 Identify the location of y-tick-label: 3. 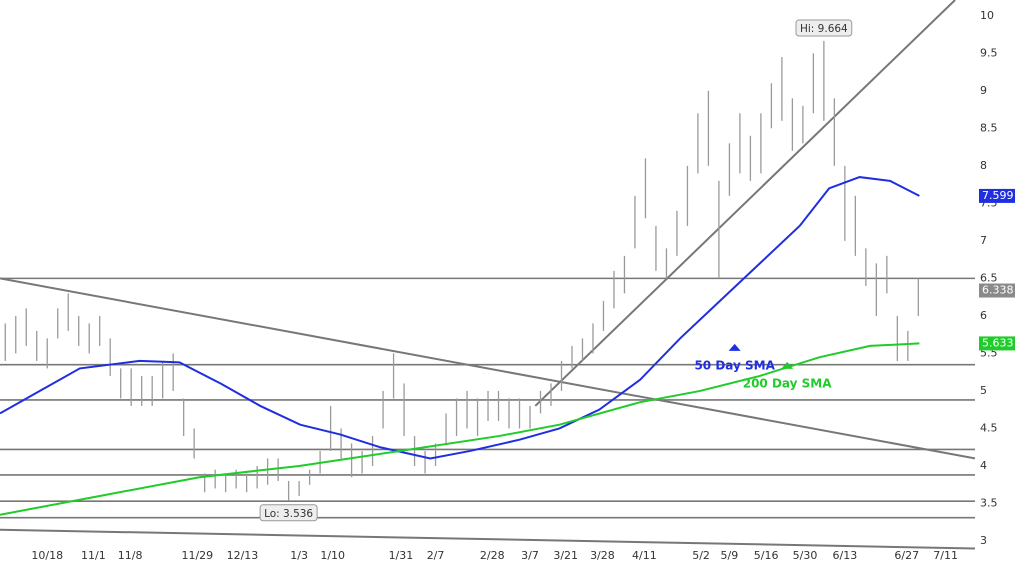
(983, 540).